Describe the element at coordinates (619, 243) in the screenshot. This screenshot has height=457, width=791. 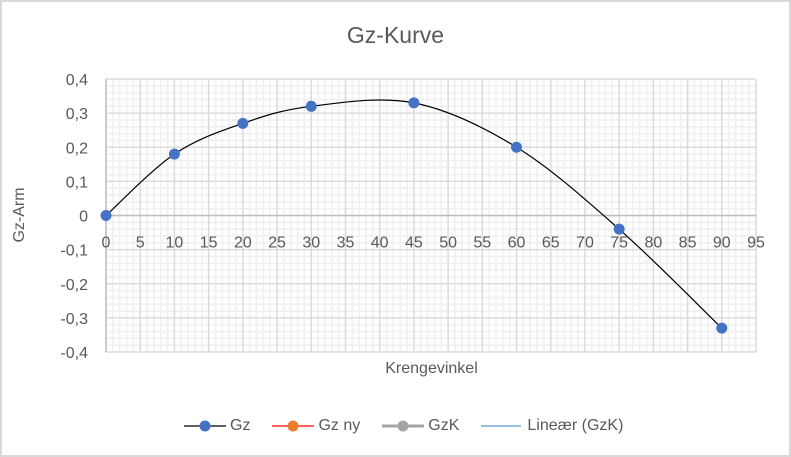
I see `svg-text: 75` at that location.